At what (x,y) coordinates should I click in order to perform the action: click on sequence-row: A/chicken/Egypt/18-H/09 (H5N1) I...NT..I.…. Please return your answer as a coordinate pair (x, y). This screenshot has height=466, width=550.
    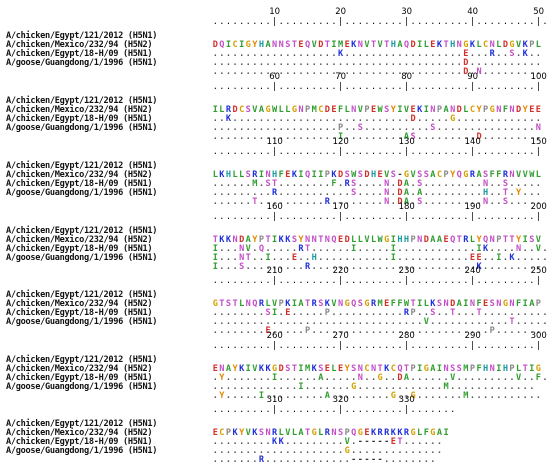
    Looking at the image, I should click on (275, 253).